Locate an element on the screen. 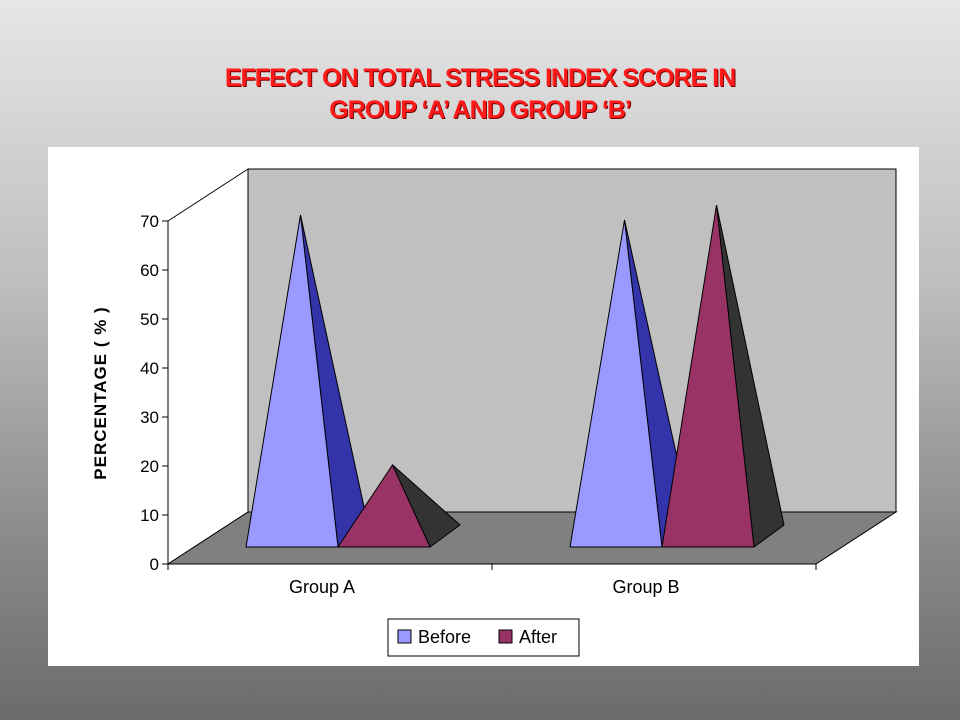 This screenshot has width=960, height=720. x-category-label: Group A is located at coordinates (322, 587).